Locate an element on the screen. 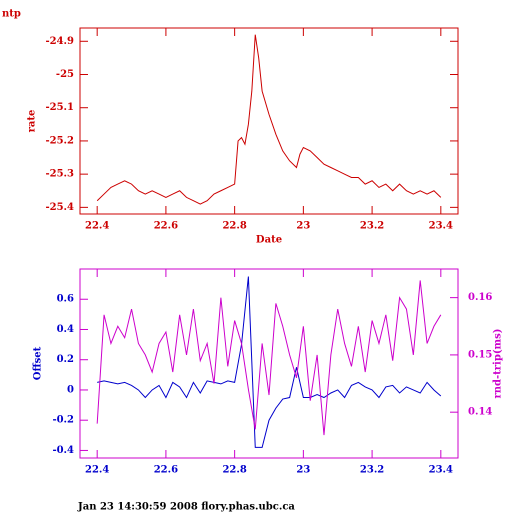 Image resolution: width=512 pixels, height=512 pixels. y-axis-label: rate is located at coordinates (32, 121).